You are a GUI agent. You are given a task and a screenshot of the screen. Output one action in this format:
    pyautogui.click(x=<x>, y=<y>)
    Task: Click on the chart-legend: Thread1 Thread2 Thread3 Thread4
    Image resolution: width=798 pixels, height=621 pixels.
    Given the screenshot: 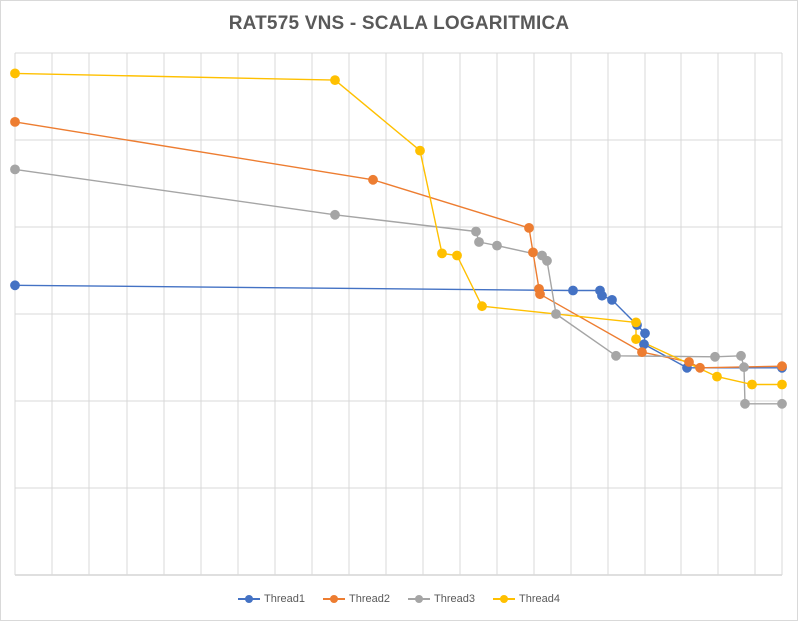 What is the action you would take?
    pyautogui.click(x=399, y=599)
    